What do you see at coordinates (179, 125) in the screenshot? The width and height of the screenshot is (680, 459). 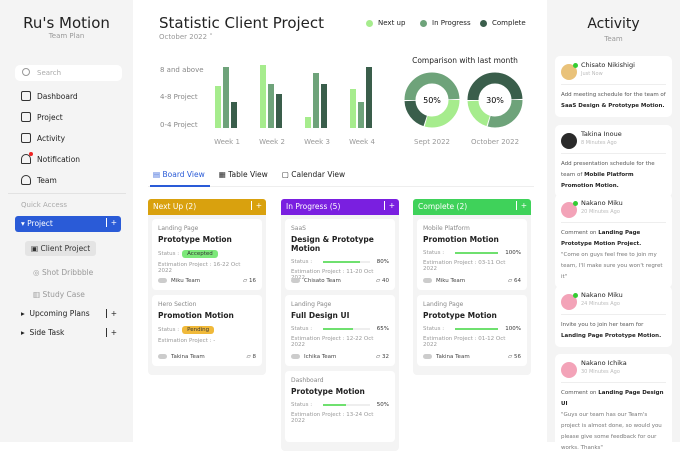 I see `y-tick: 0-4 Project` at bounding box center [179, 125].